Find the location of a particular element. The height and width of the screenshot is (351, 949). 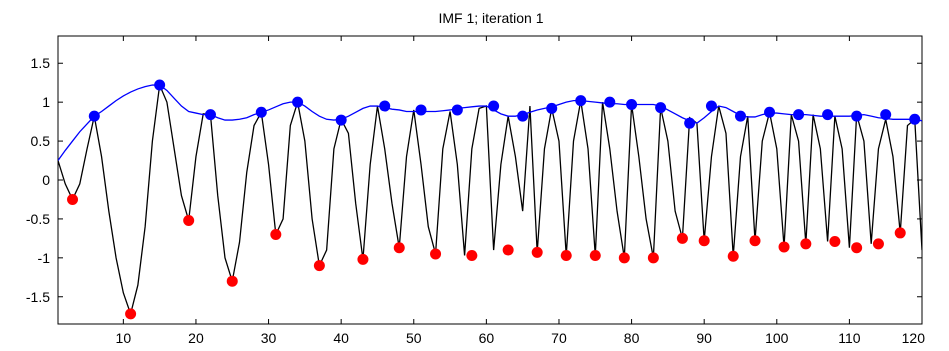

y-tick-label: 1.5 is located at coordinates (41, 63).